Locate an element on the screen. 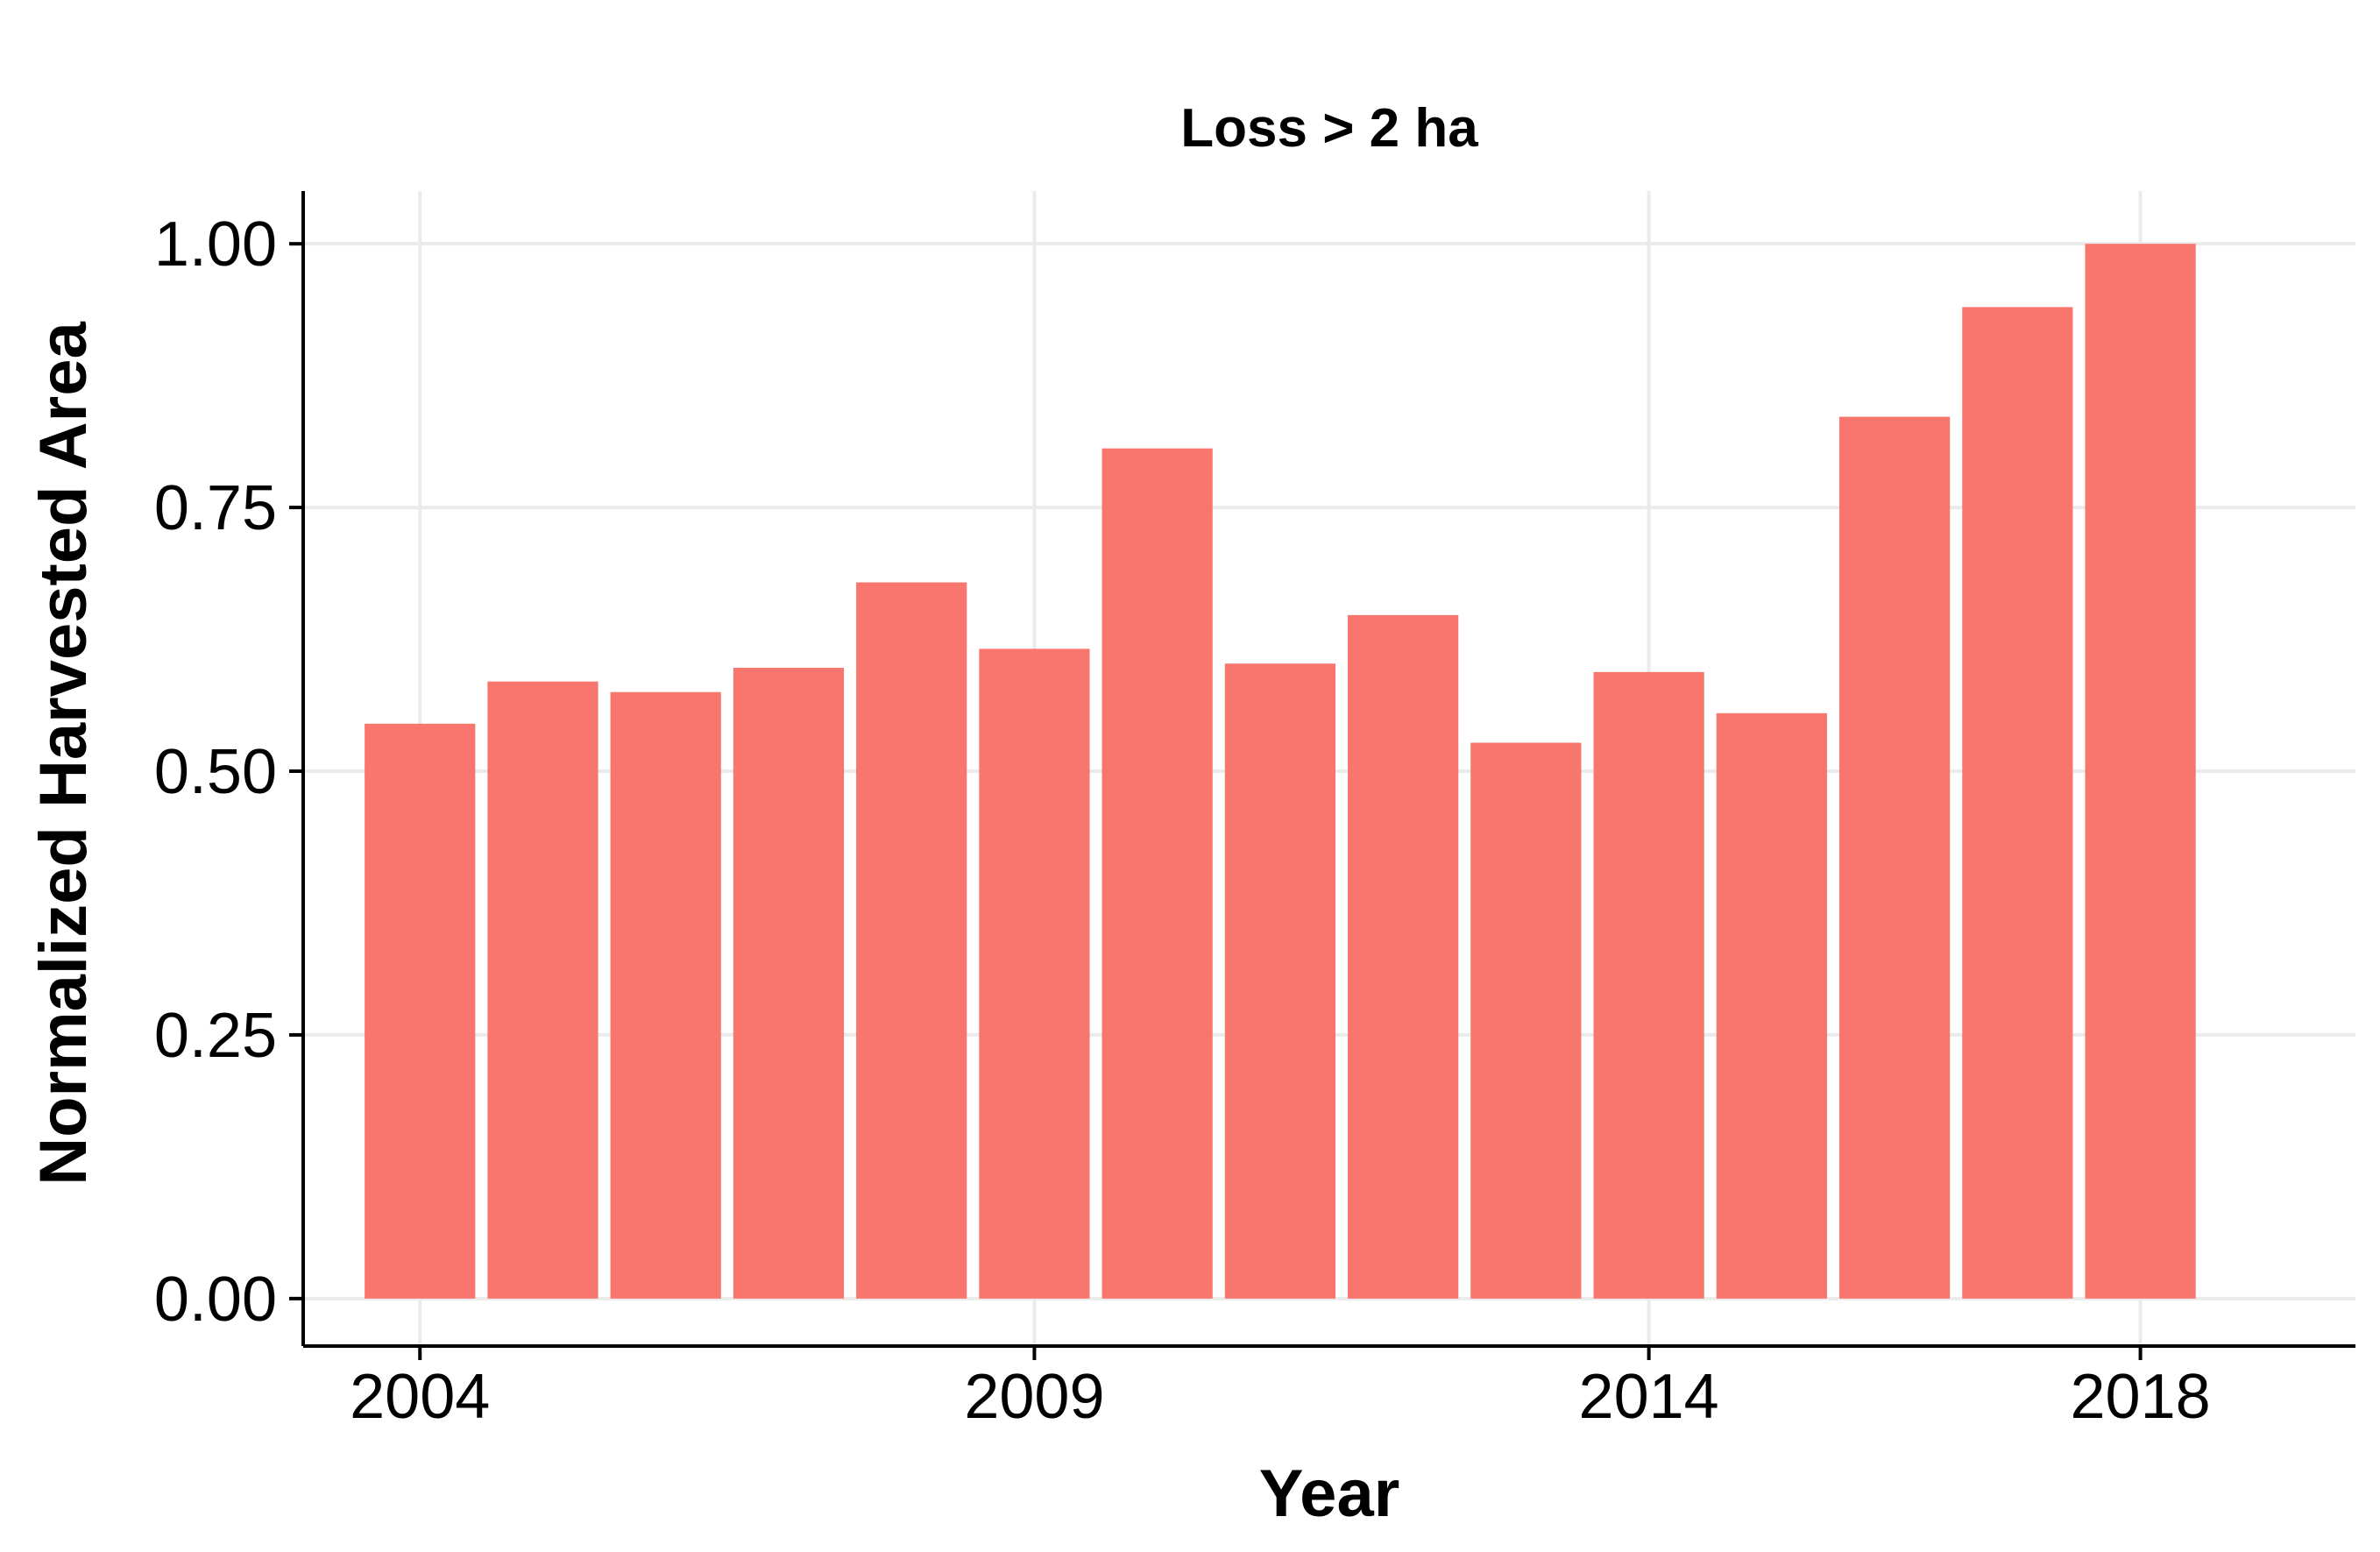  bar-2008 is located at coordinates (911, 940).